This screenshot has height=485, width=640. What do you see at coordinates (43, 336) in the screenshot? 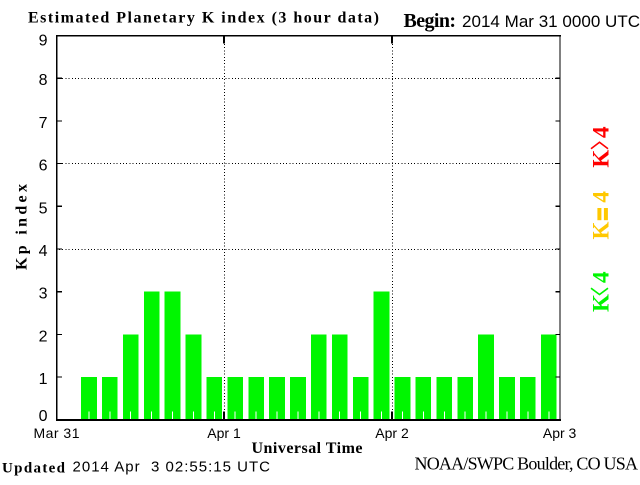
I see `svg-text: 2` at bounding box center [43, 336].